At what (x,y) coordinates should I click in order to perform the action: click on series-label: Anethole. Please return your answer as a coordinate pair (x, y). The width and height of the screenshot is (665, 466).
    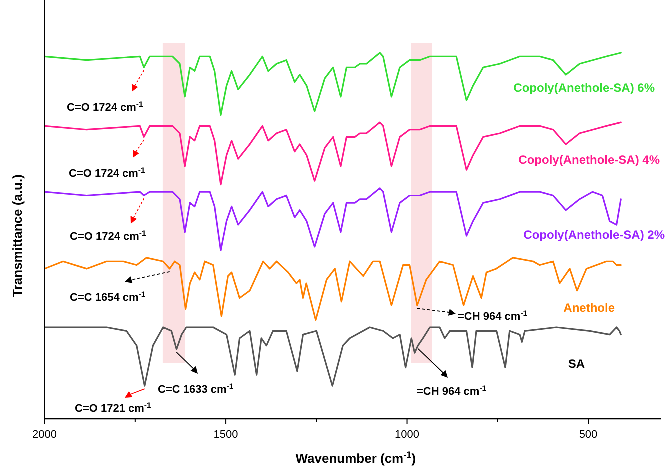
    Looking at the image, I should click on (590, 308).